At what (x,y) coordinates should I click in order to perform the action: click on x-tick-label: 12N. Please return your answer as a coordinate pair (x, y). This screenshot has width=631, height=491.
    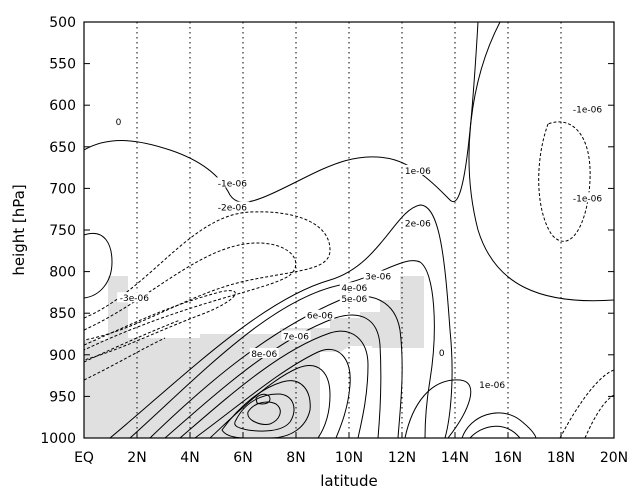
    Looking at the image, I should click on (402, 458).